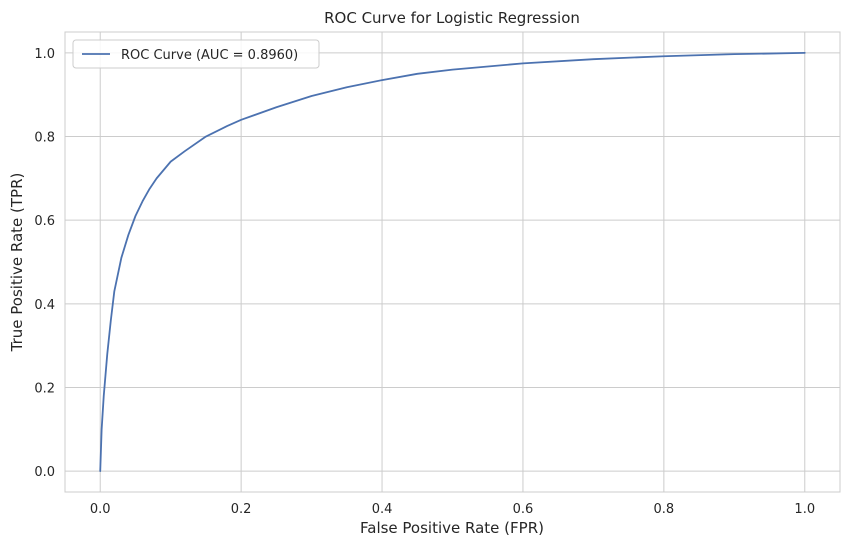  I want to click on legend-label: ROC Curve (AUC = 0.8960), so click(209, 55).